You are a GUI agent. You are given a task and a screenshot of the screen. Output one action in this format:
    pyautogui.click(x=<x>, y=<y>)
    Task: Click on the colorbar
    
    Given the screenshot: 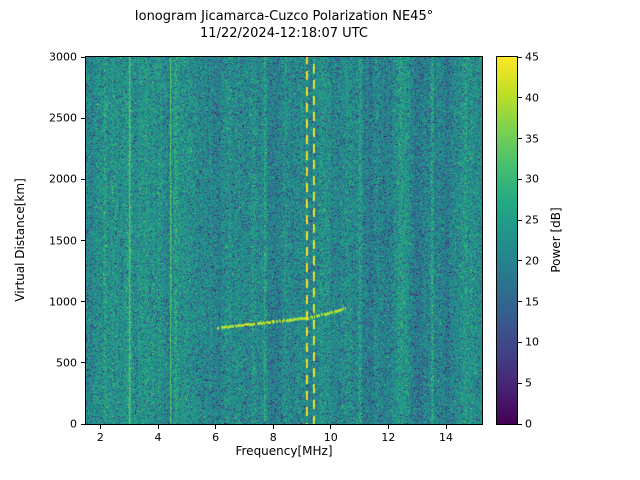 What is the action you would take?
    pyautogui.click(x=507, y=240)
    